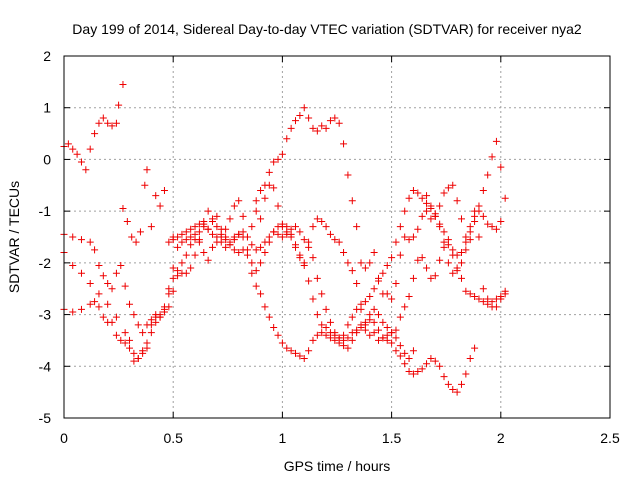  Describe the element at coordinates (47, 159) in the screenshot. I see `y-tick-label: 0` at that location.